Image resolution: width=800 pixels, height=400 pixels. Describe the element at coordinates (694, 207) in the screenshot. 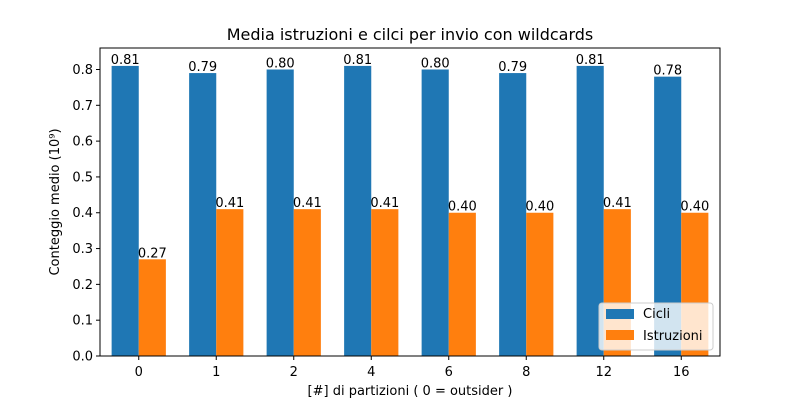

I see `bar-label-istruzioni-16: 0.40` at that location.